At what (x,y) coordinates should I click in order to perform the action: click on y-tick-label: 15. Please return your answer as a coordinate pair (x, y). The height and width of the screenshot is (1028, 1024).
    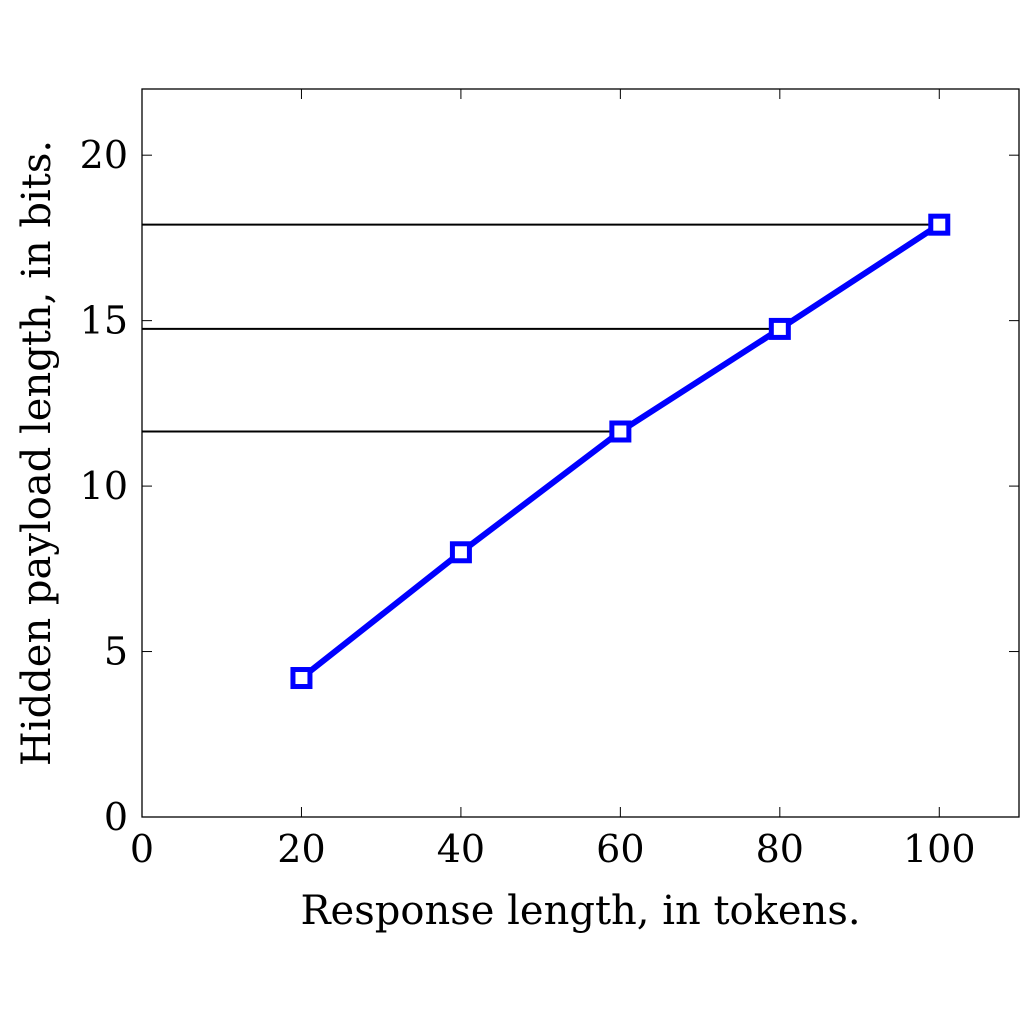
    Looking at the image, I should click on (104, 321).